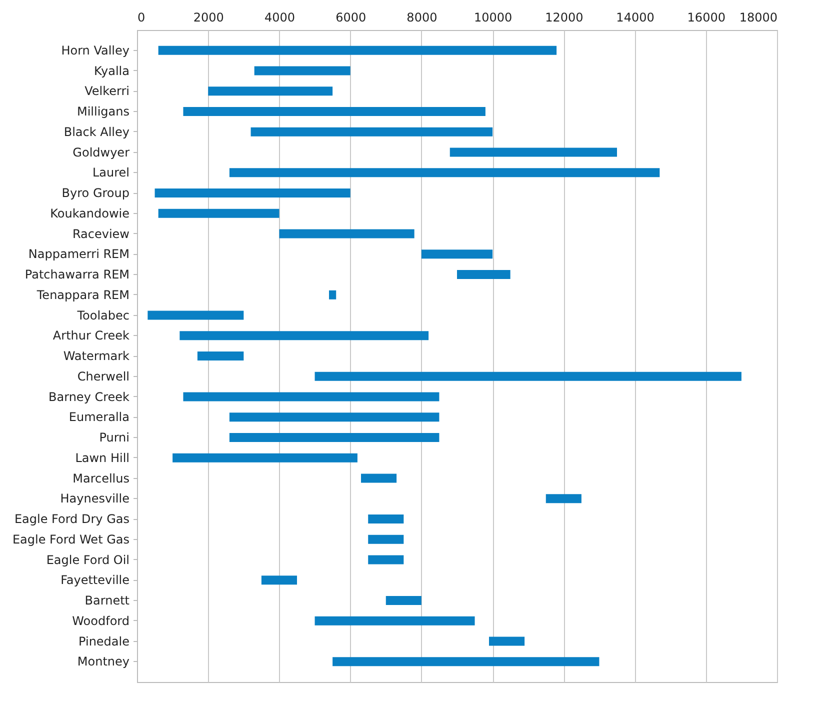 The image size is (839, 723). I want to click on x-tick-label: 8000, so click(422, 17).